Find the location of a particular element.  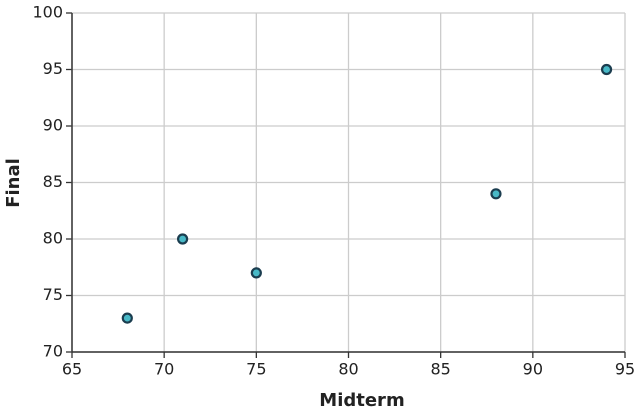

y-tick-label: 85 is located at coordinates (53, 181).